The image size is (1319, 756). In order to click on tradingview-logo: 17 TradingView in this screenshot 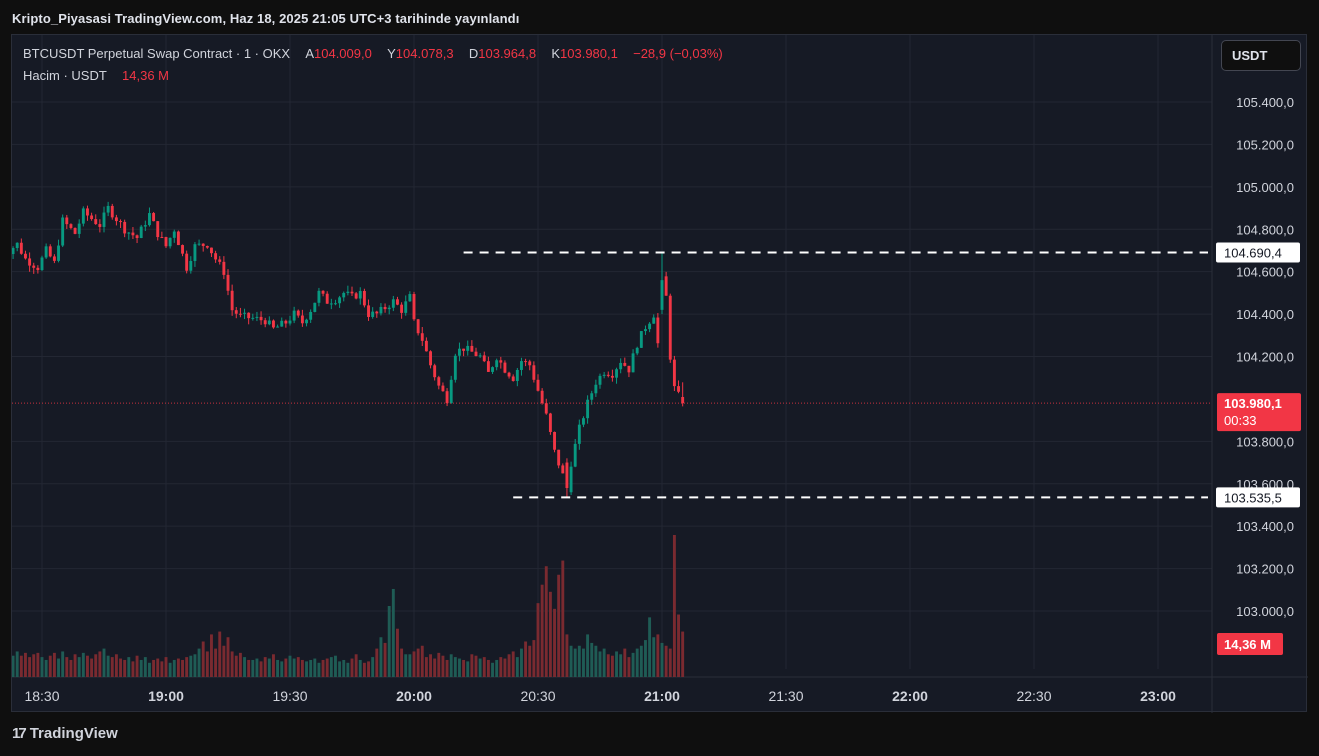, I will do `click(65, 733)`.